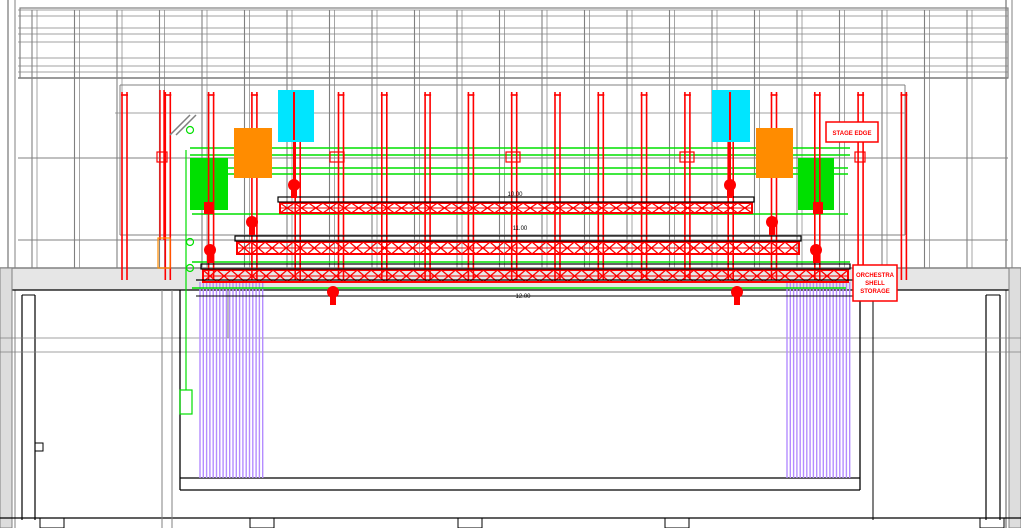 Image resolution: width=1021 pixels, height=528 pixels. I want to click on green-box, so click(186, 402).